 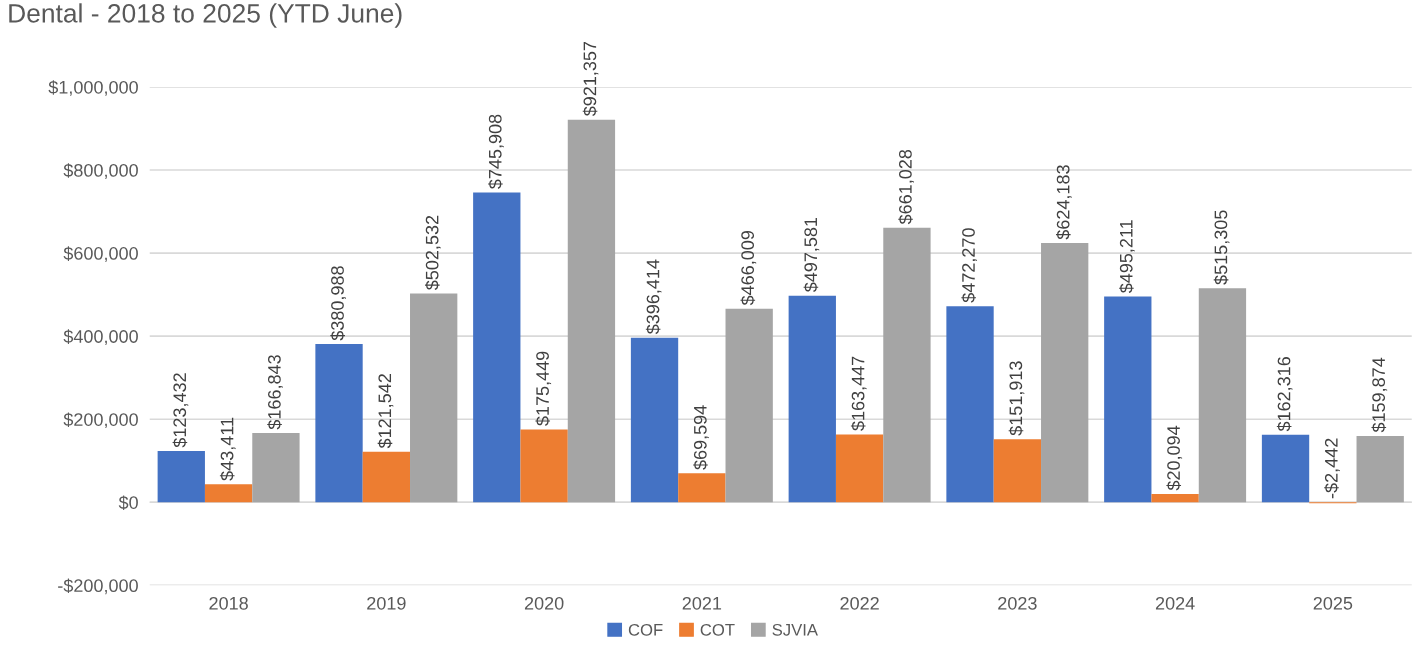 I want to click on data-label: $502,532, so click(x=432, y=253).